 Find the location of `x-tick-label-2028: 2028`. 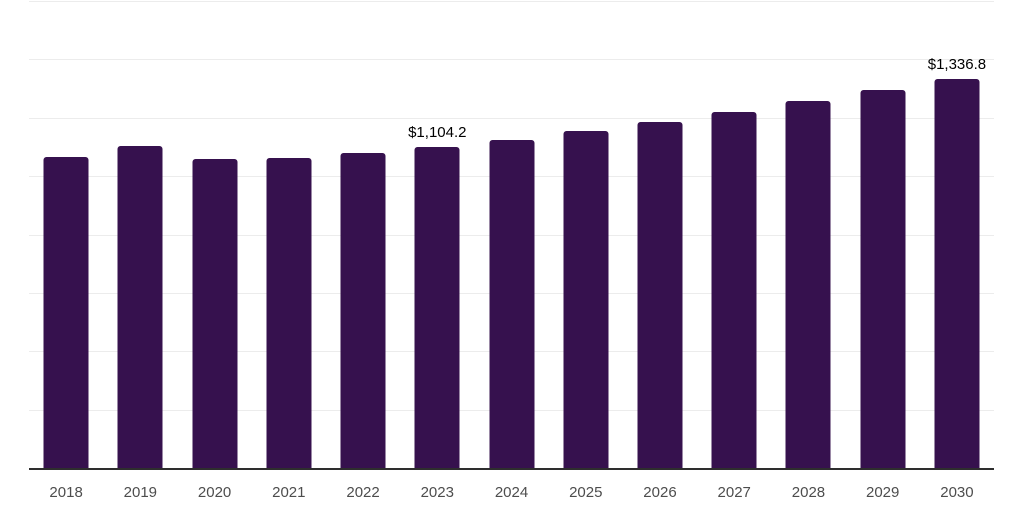

x-tick-label-2028: 2028 is located at coordinates (808, 492).